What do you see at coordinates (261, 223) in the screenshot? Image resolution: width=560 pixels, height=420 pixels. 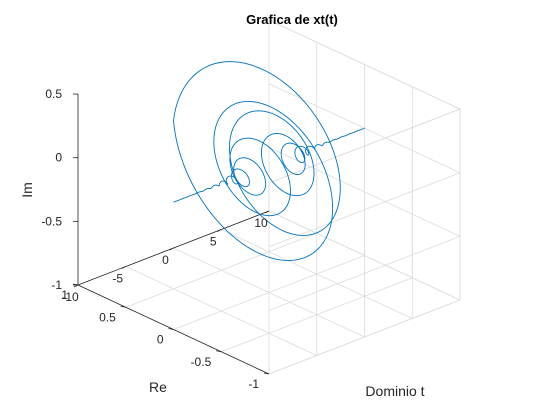 I see `x-tick-label: 10` at bounding box center [261, 223].